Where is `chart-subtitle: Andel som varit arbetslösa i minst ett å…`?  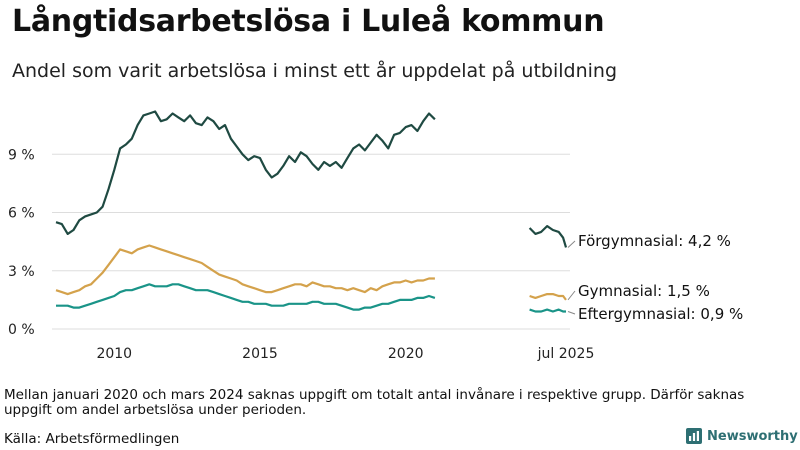 chart-subtitle: Andel som varit arbetslösa i minst ett å… is located at coordinates (315, 71).